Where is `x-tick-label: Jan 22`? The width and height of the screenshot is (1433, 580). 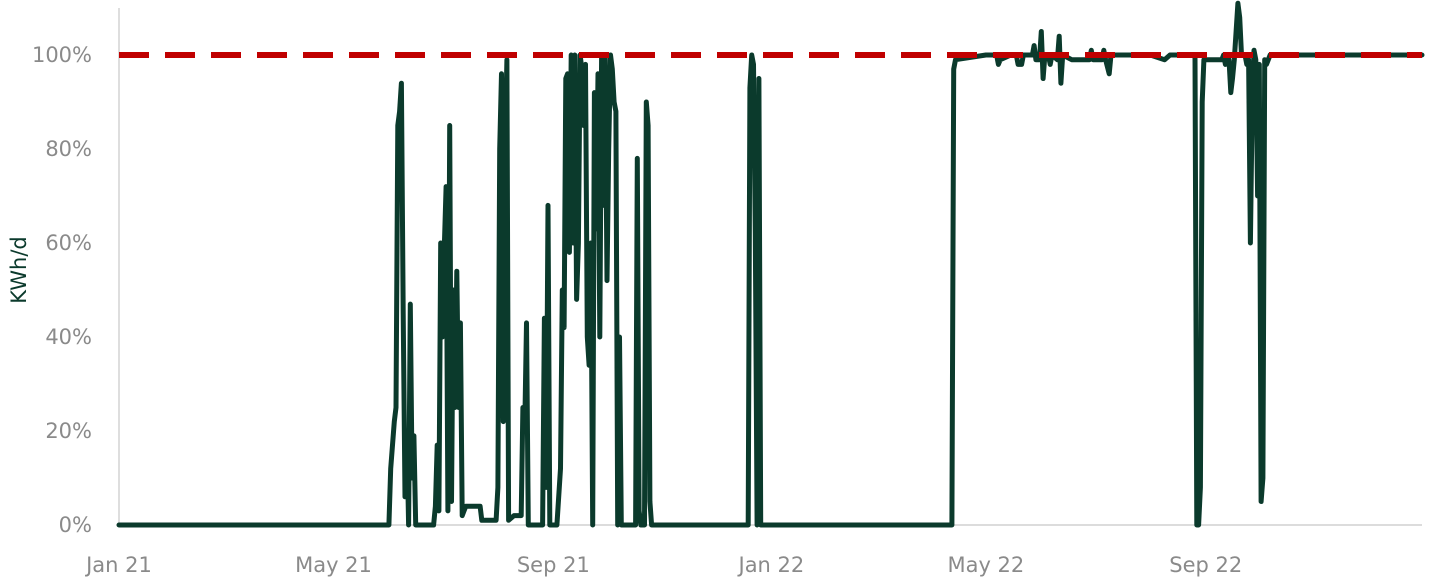 x-tick-label: Jan 22 is located at coordinates (771, 565).